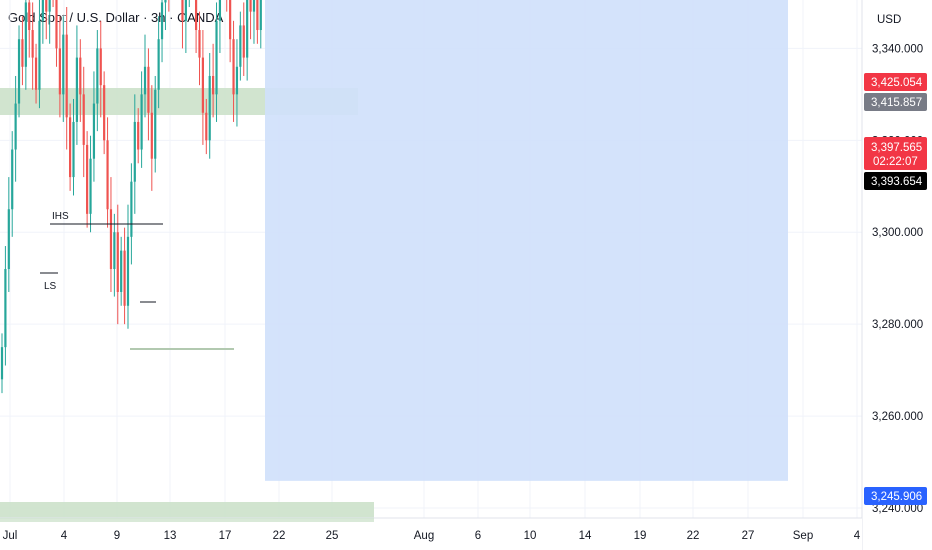  I want to click on target-price-tag: 3,245.906, so click(895, 496).